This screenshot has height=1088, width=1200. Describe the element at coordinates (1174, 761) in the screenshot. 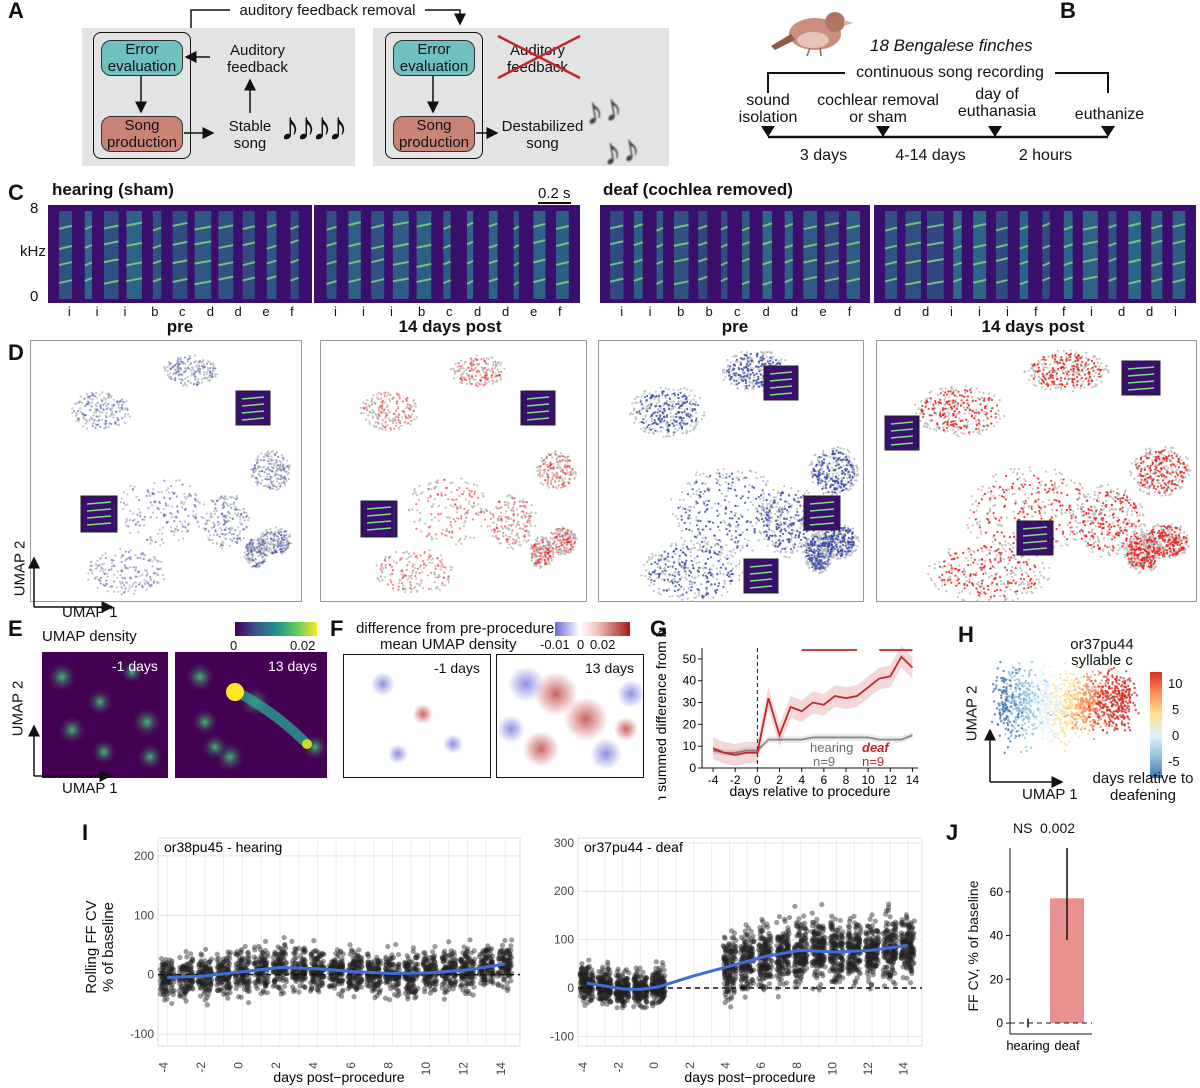

I see `panel-h-tick-neg5: -5` at that location.